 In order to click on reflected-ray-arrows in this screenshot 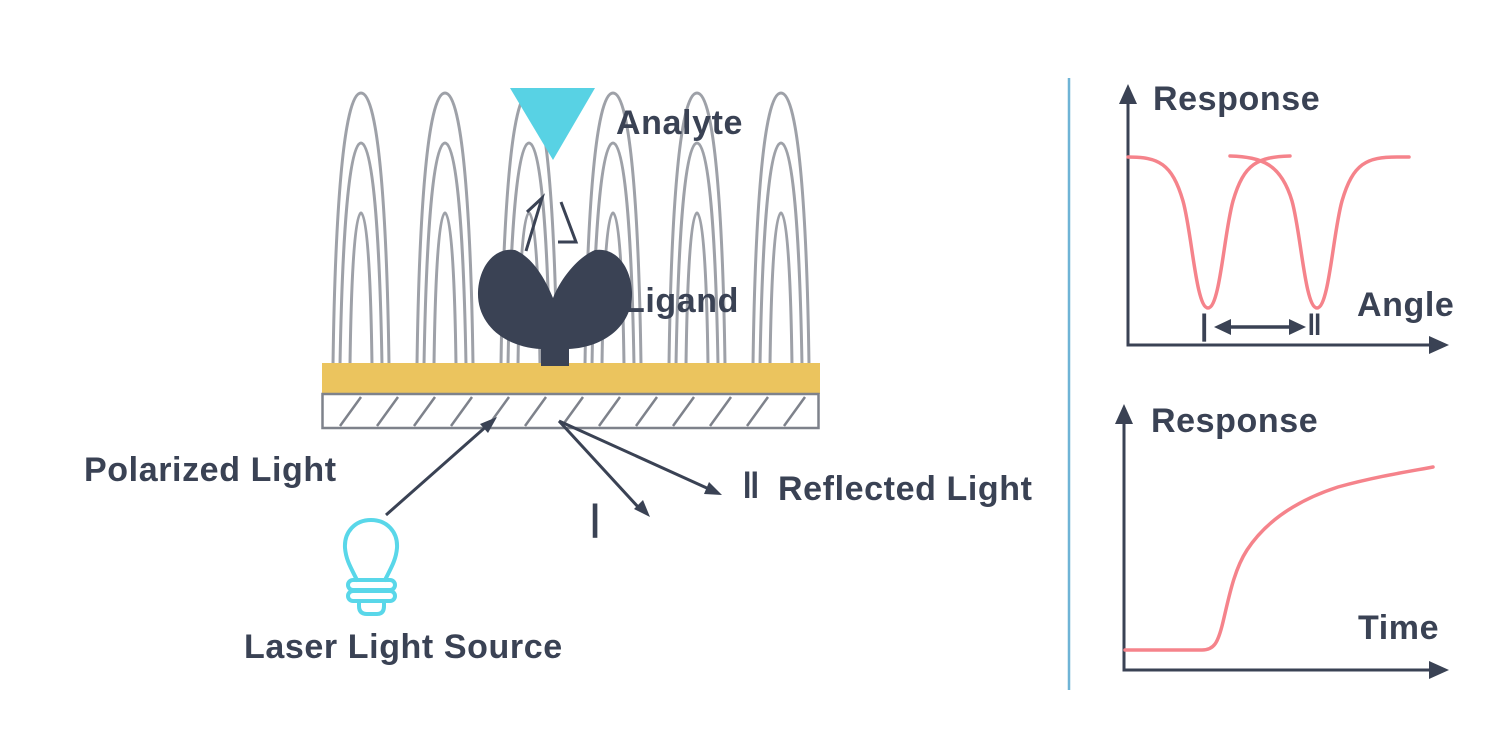, I will do `click(639, 468)`.